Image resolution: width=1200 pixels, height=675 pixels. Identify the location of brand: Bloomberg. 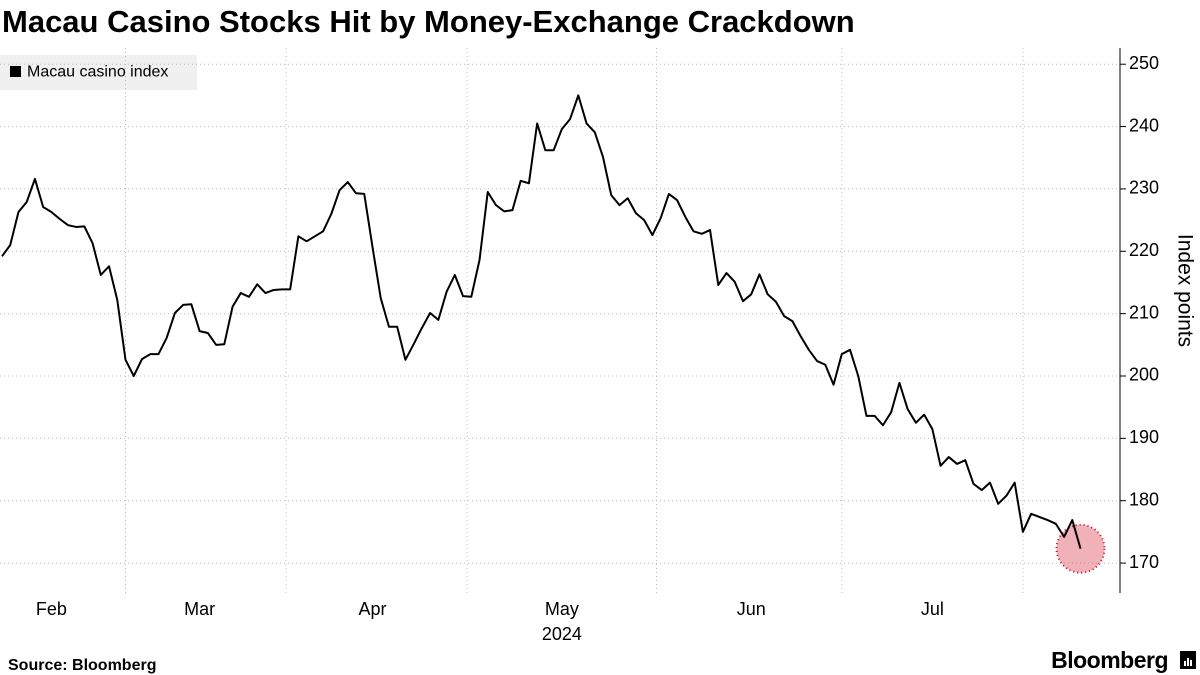
(1109, 660).